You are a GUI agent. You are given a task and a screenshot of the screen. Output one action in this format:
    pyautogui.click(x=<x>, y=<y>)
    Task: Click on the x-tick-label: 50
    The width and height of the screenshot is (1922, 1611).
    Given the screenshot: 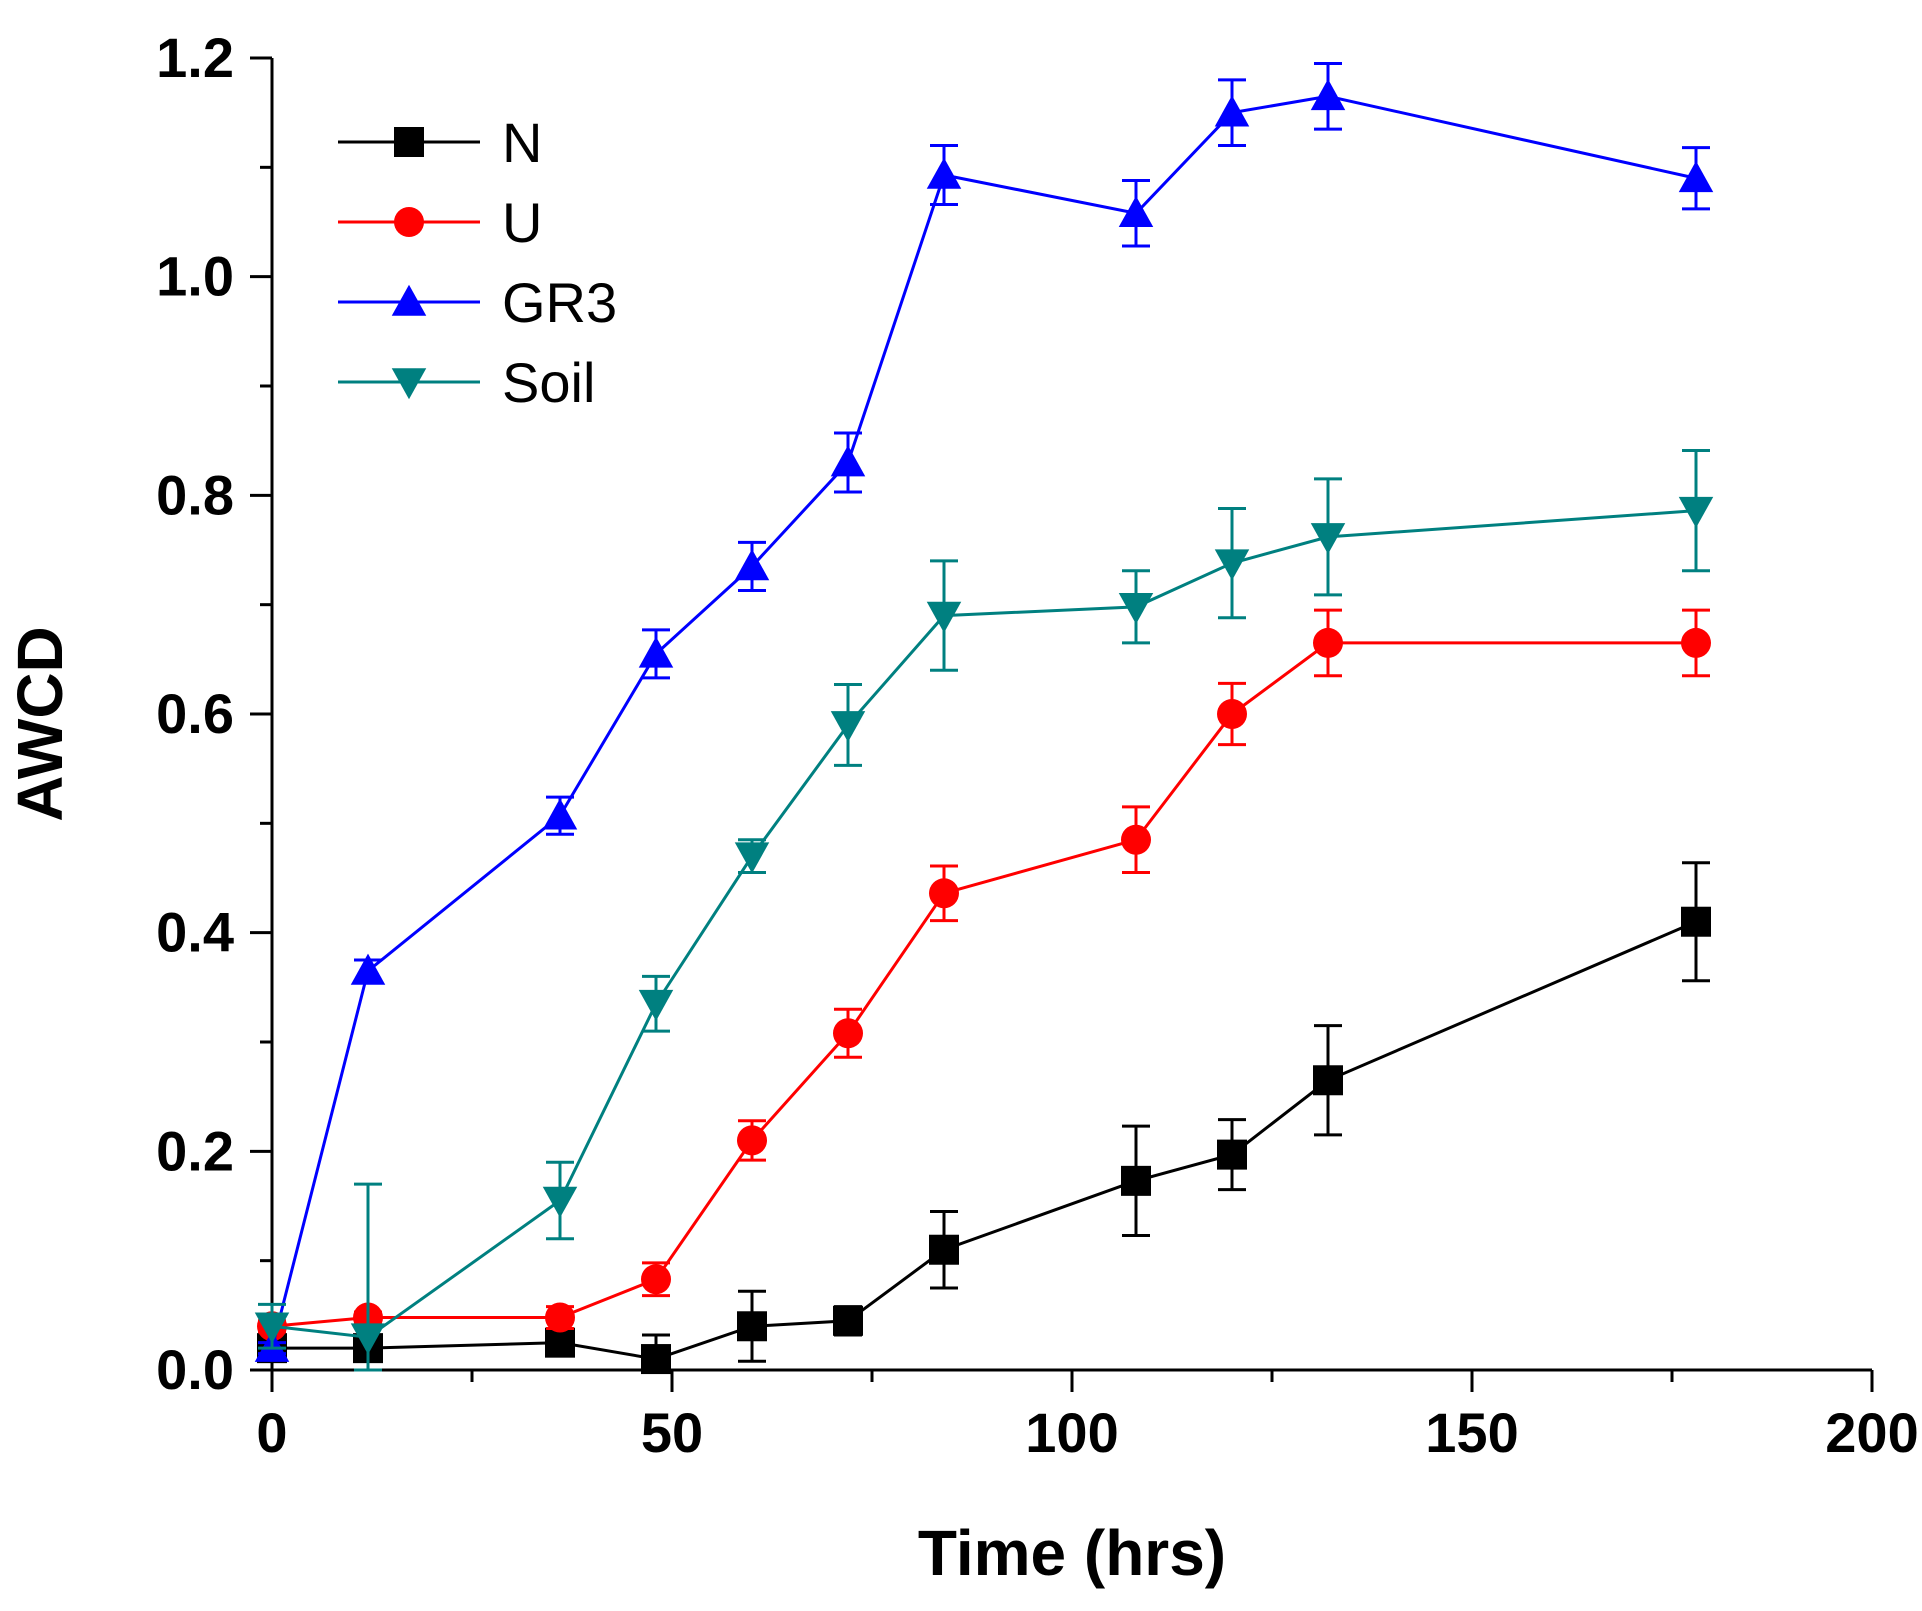 What is the action you would take?
    pyautogui.click(x=672, y=1432)
    